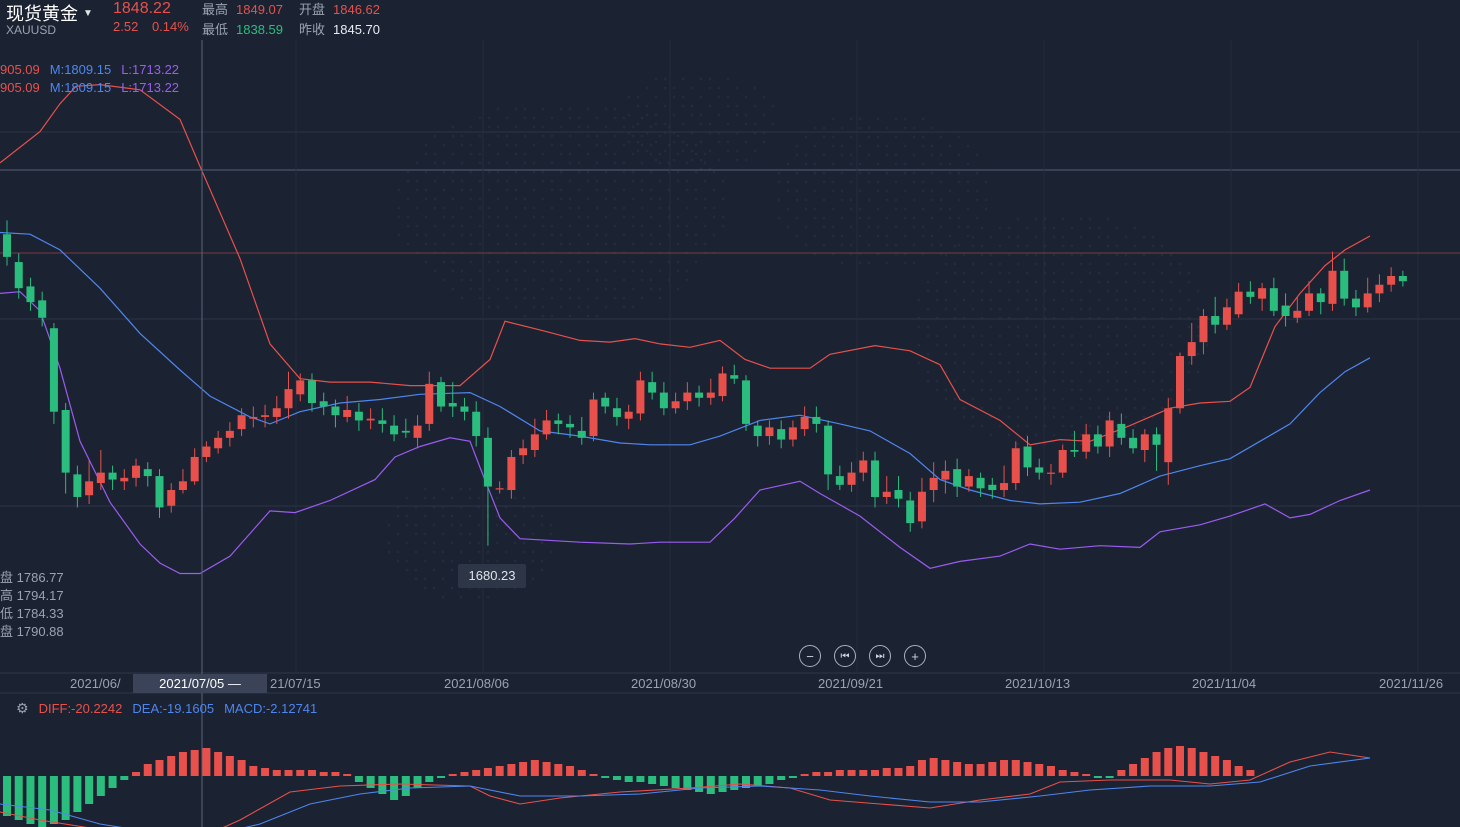 The height and width of the screenshot is (827, 1460). I want to click on scroll-left-button: ⏮, so click(845, 656).